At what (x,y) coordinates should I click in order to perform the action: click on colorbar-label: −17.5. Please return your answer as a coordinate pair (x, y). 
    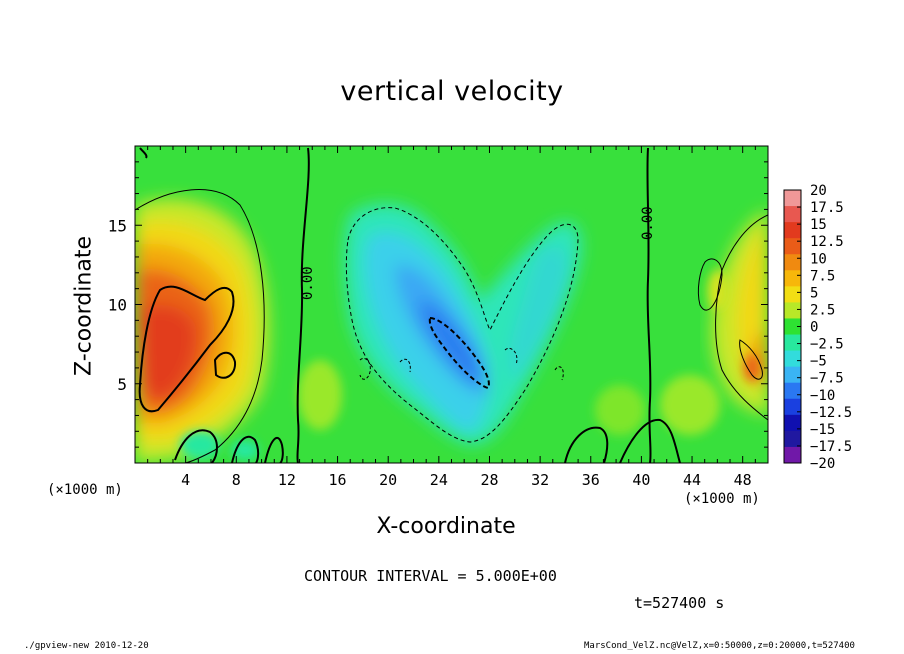
    Looking at the image, I should click on (831, 447).